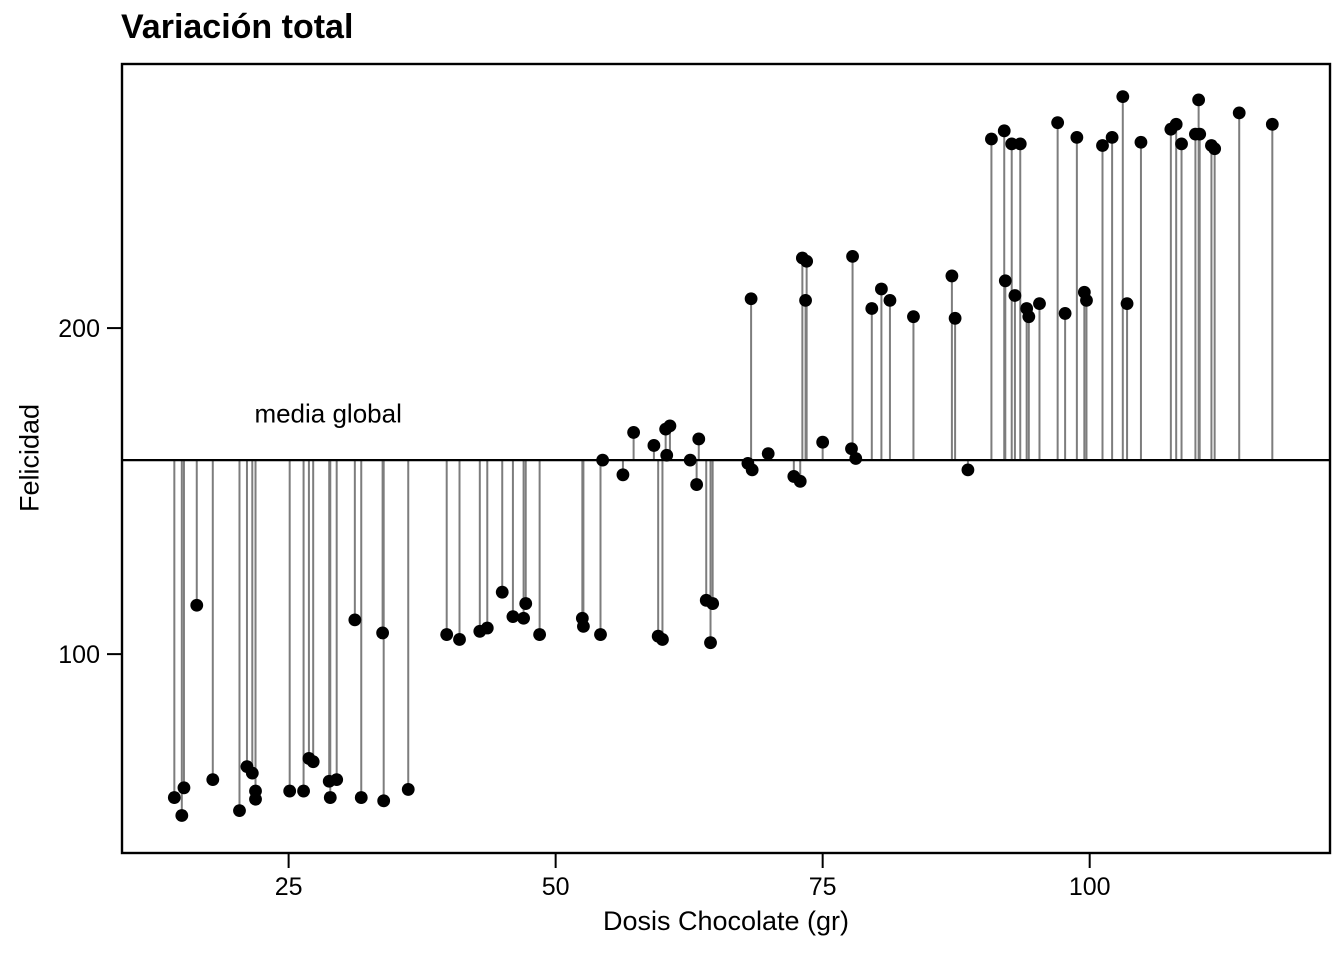 The height and width of the screenshot is (960, 1344). I want to click on x-tick-label: 100, so click(1090, 887).